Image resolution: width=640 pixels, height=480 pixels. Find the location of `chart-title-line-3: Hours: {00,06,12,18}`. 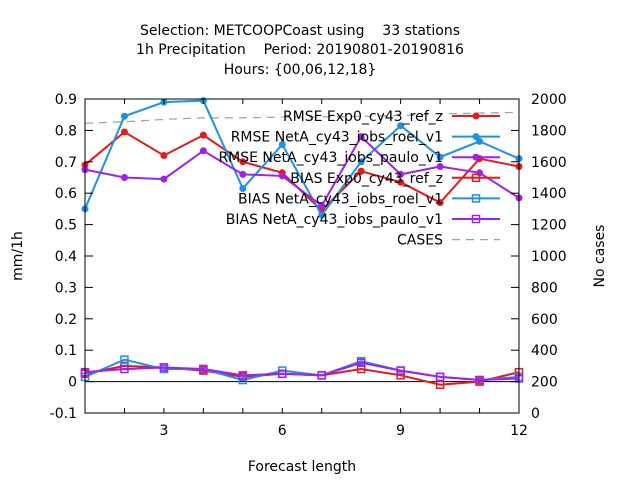

chart-title-line-3: Hours: {00,06,12,18} is located at coordinates (300, 70).